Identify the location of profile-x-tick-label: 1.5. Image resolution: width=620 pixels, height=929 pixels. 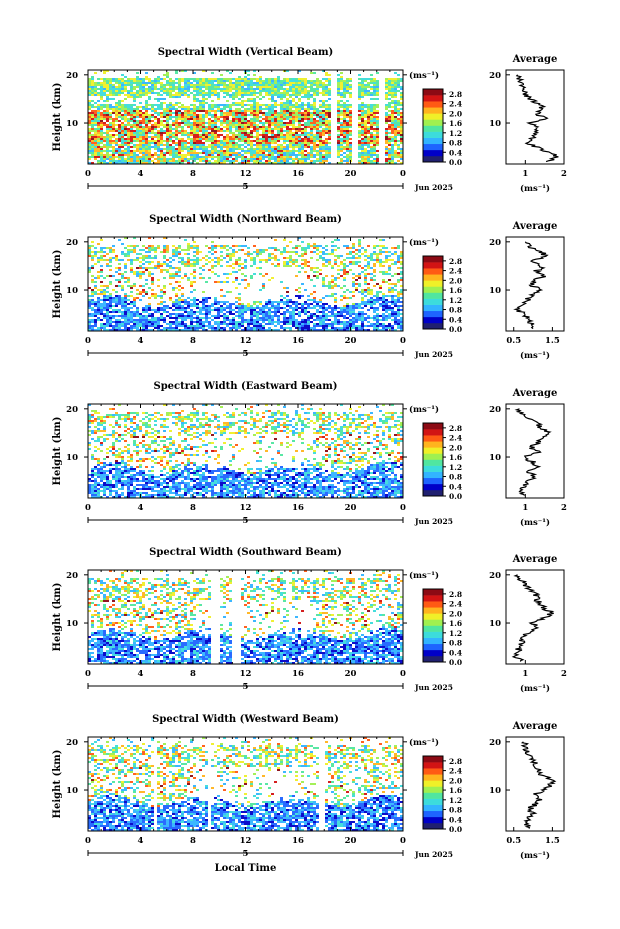
(552, 841).